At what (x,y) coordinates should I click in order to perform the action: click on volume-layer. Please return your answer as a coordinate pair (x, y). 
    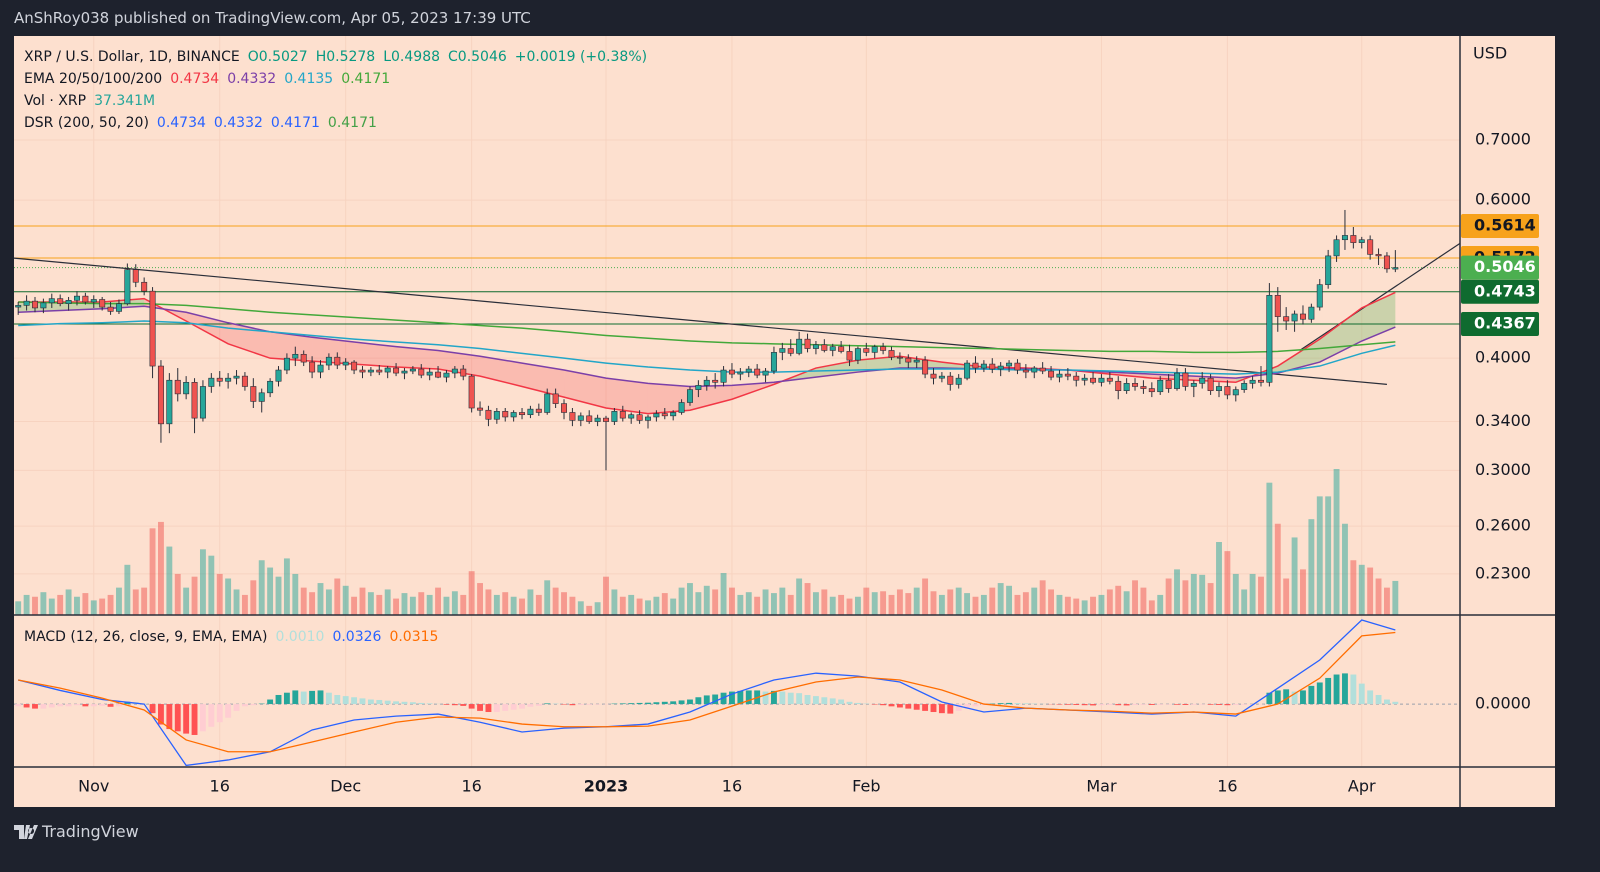
    Looking at the image, I should click on (707, 542).